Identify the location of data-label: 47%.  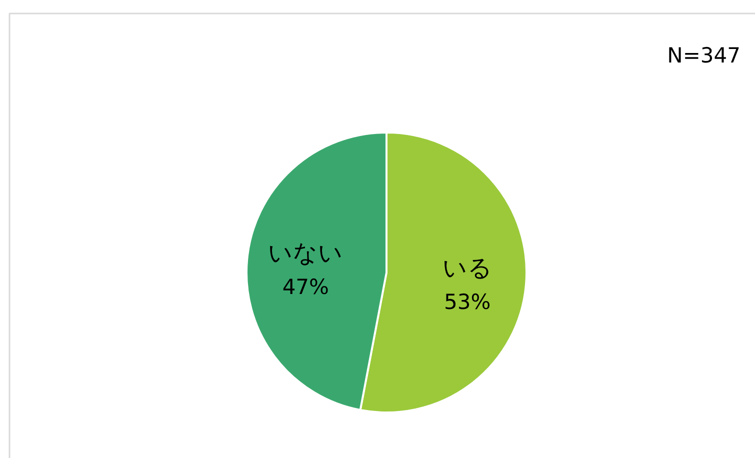
(306, 286).